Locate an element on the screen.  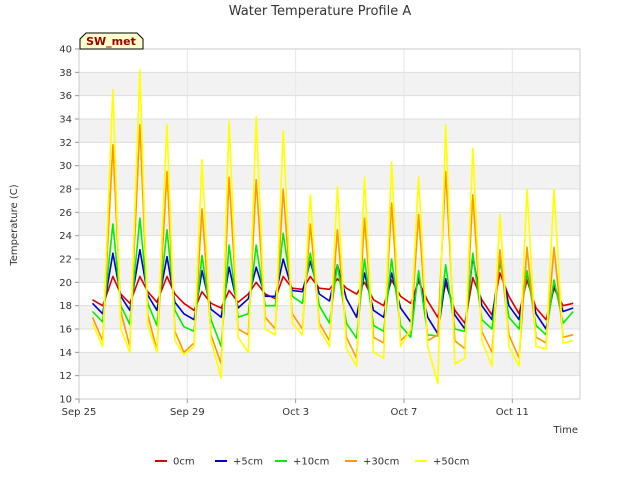
x-axis-title: Time is located at coordinates (565, 430).